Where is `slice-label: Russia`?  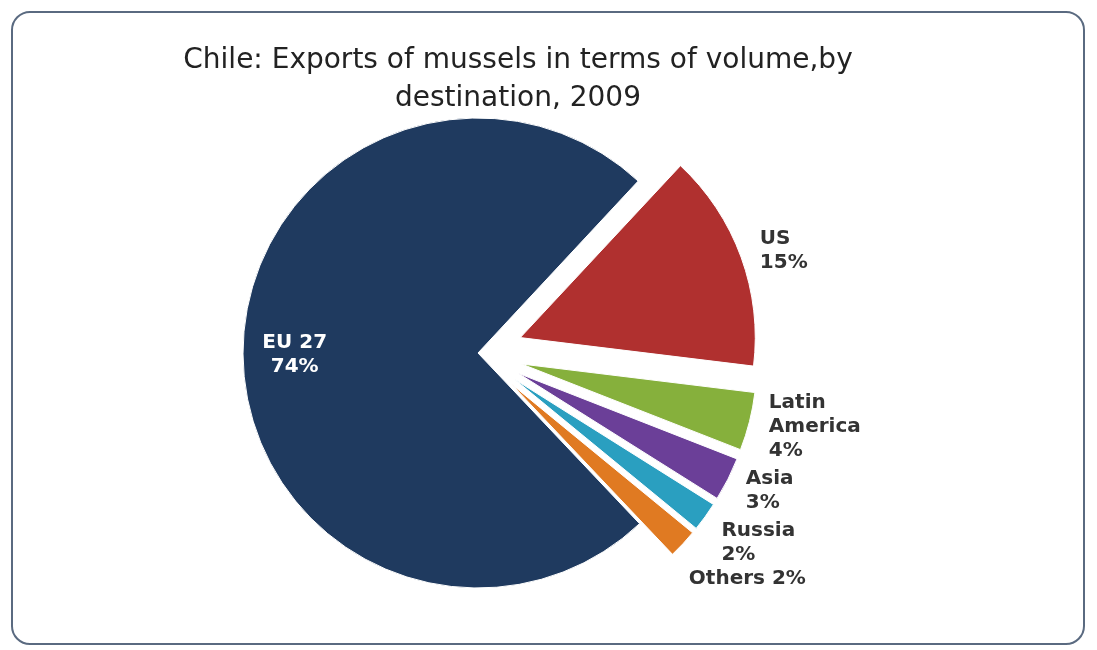
slice-label: Russia is located at coordinates (758, 528).